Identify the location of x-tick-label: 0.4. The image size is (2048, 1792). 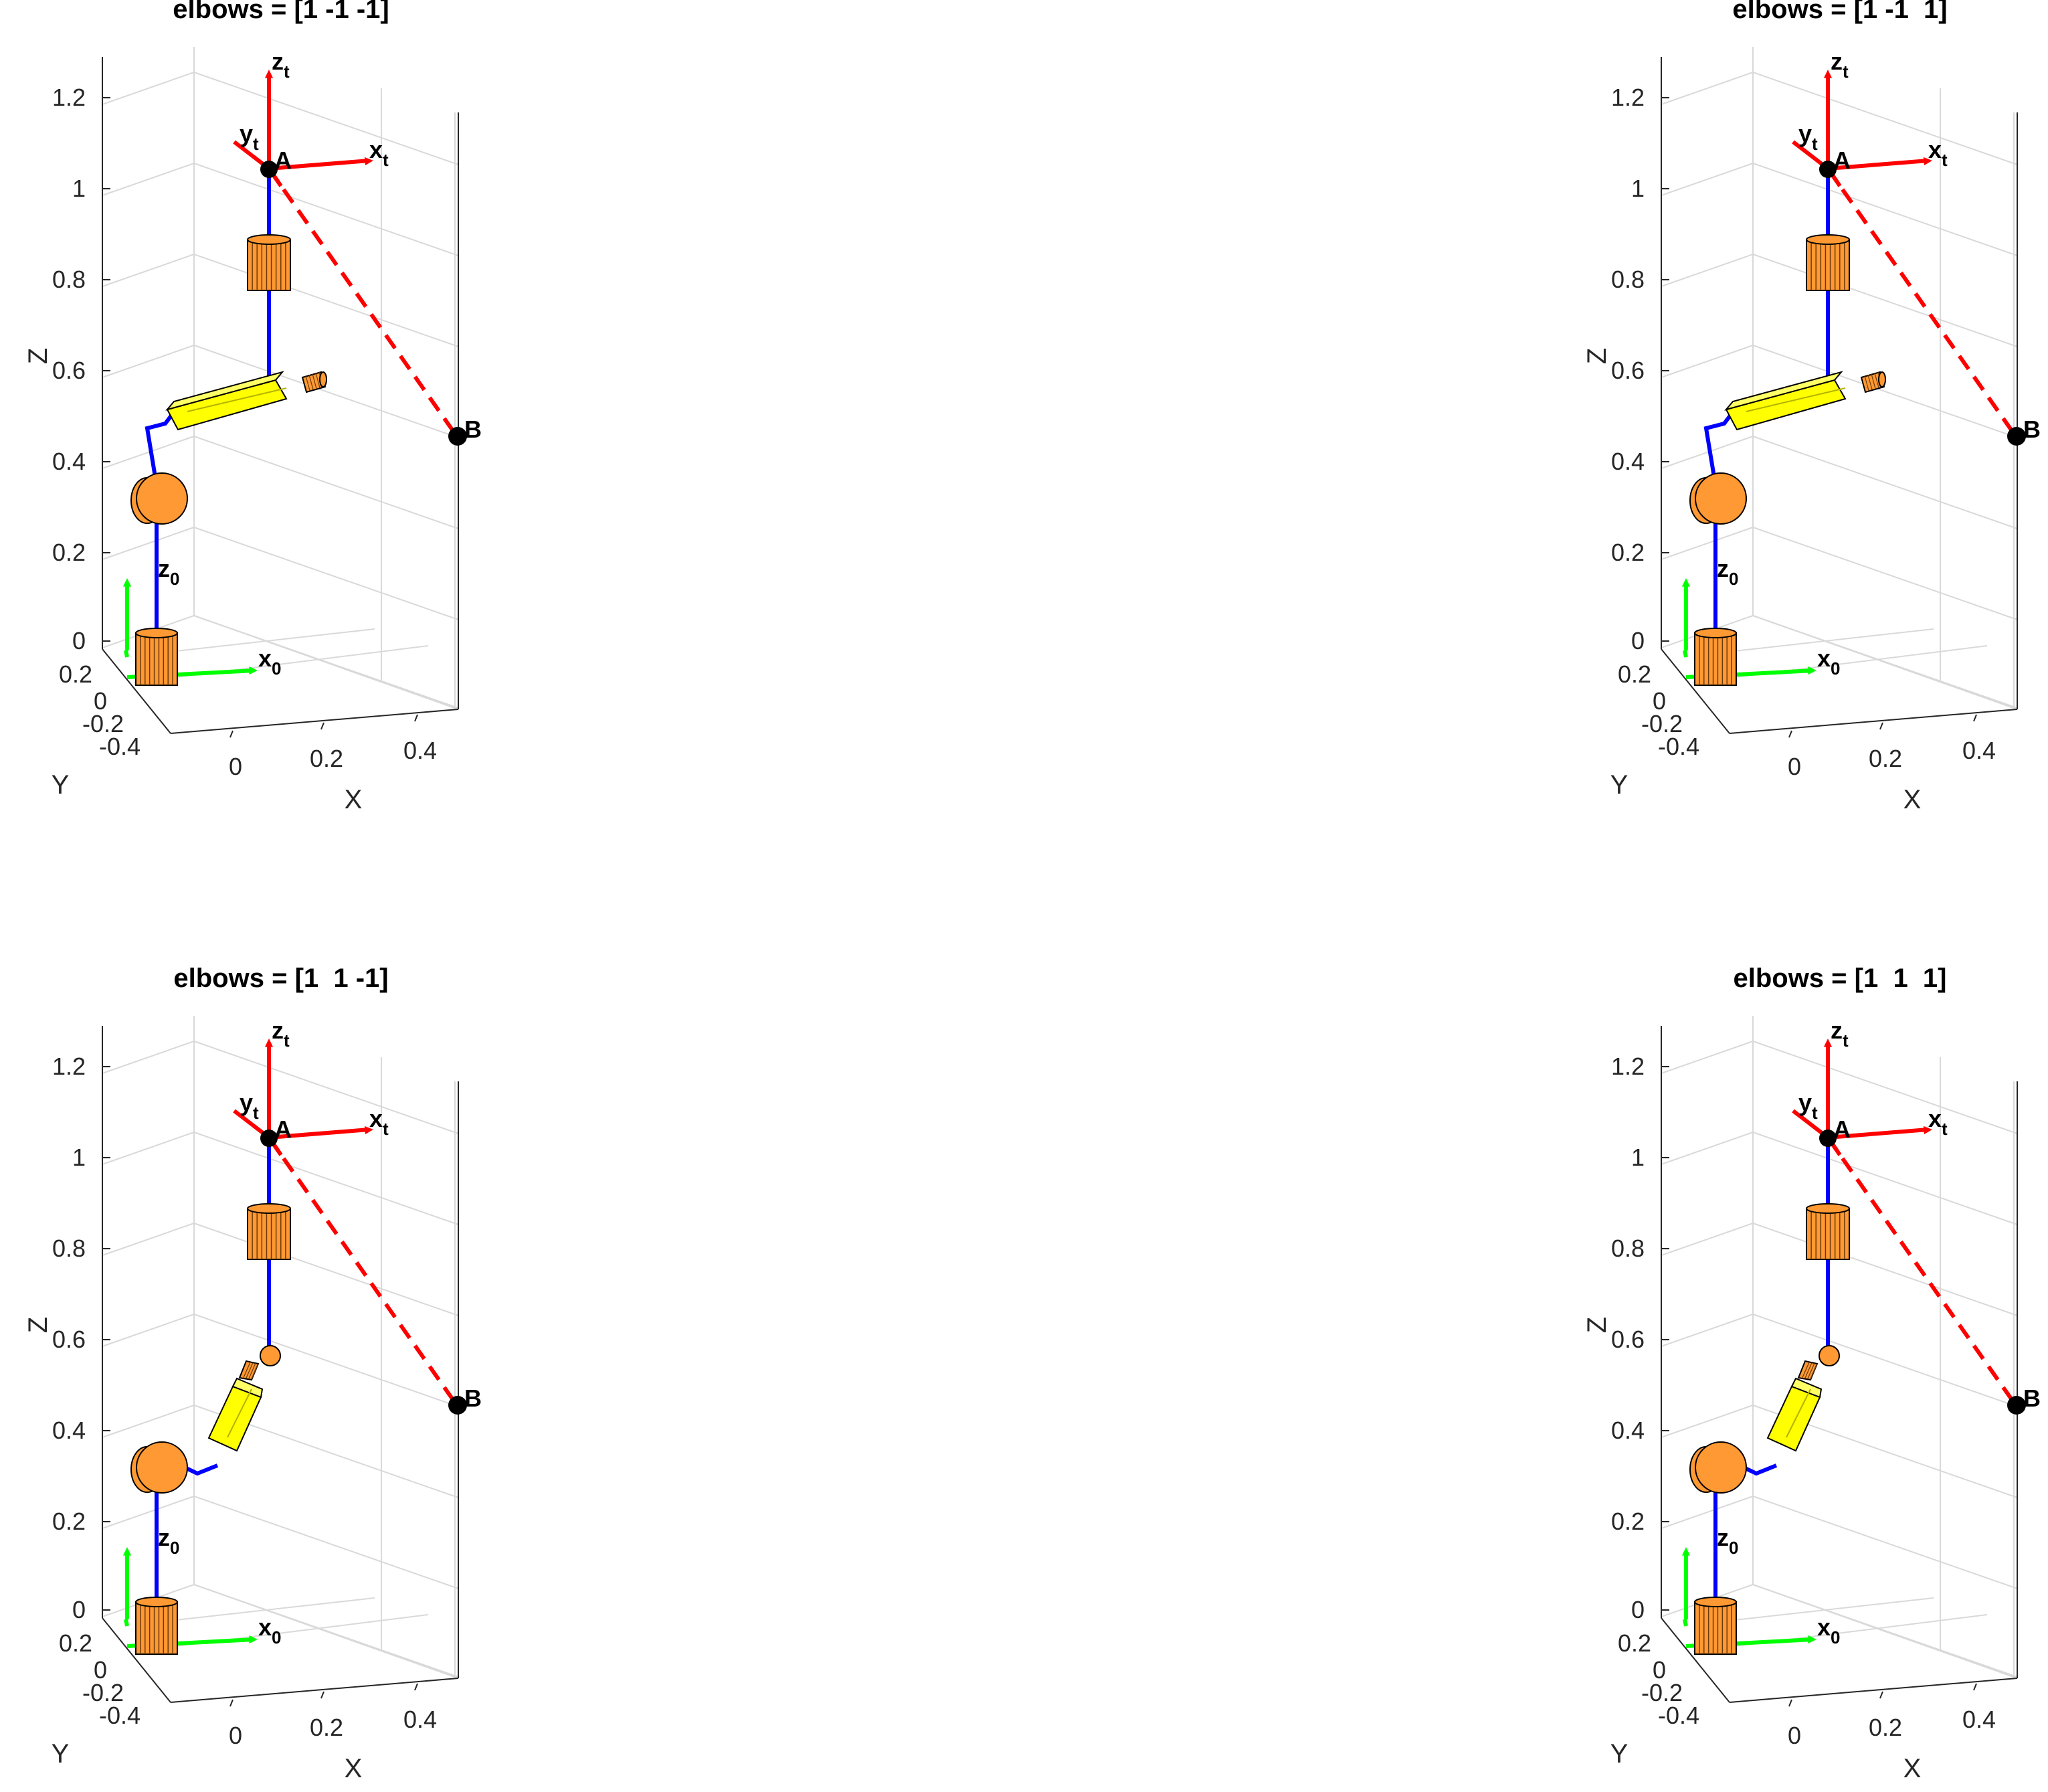
(1979, 751).